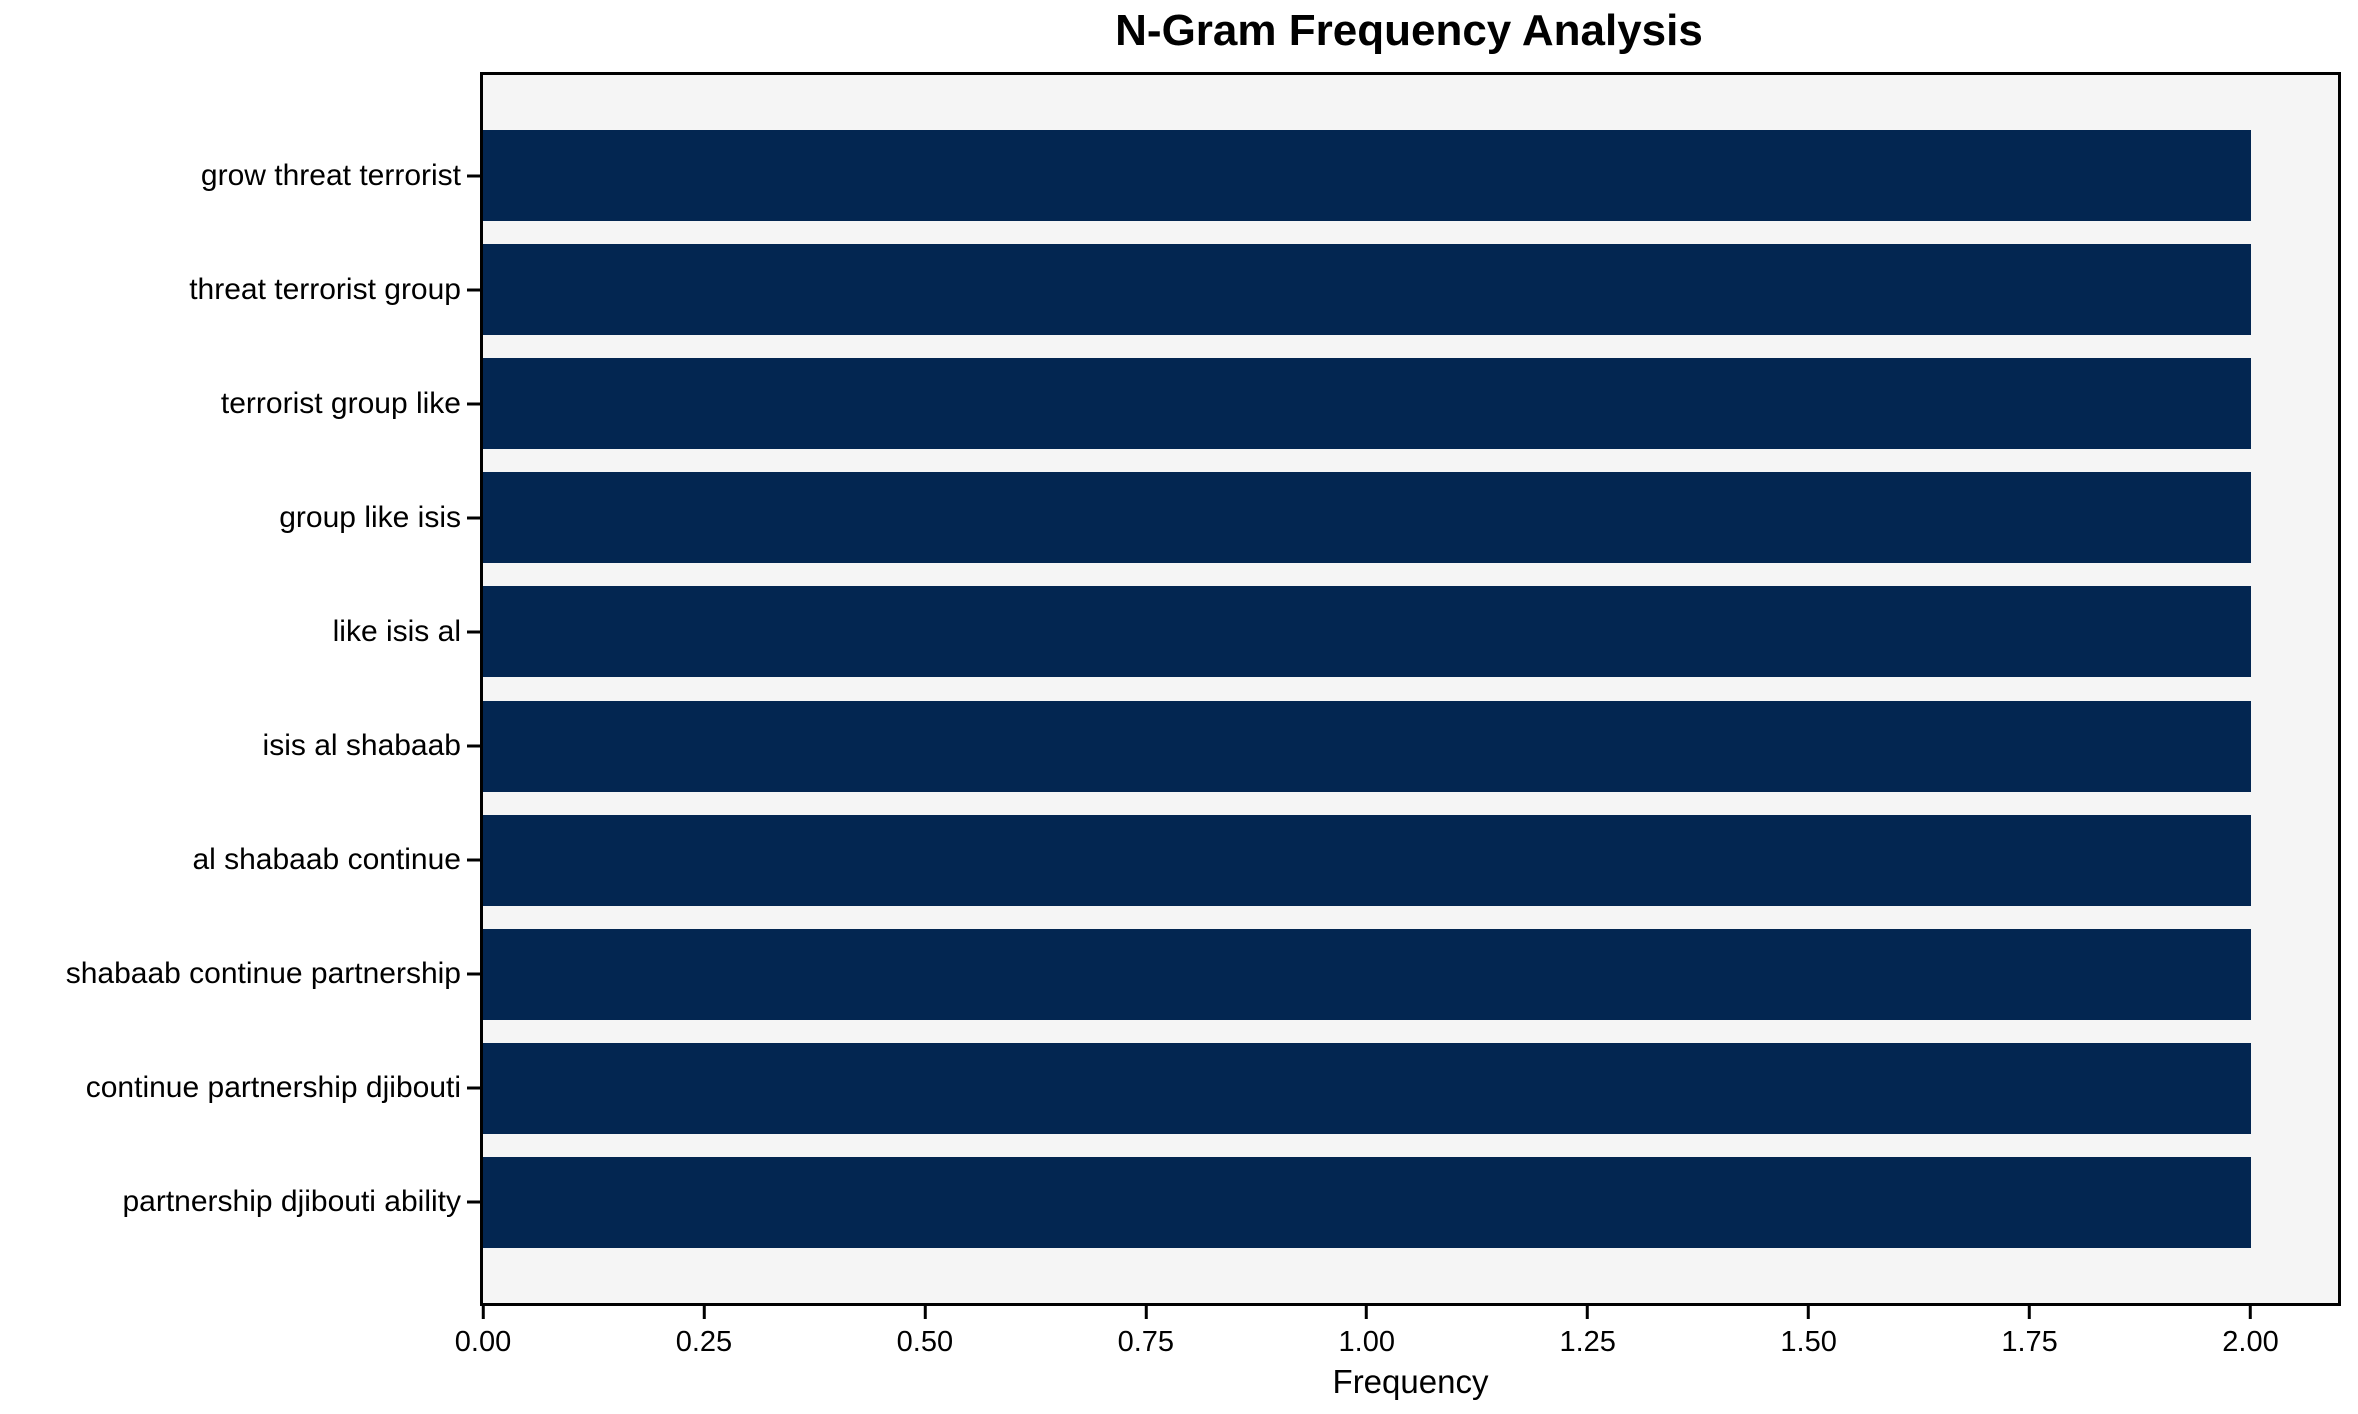 Image resolution: width=2358 pixels, height=1414 pixels. I want to click on bar-row: partnership djibouti ability, so click(1230, 1202).